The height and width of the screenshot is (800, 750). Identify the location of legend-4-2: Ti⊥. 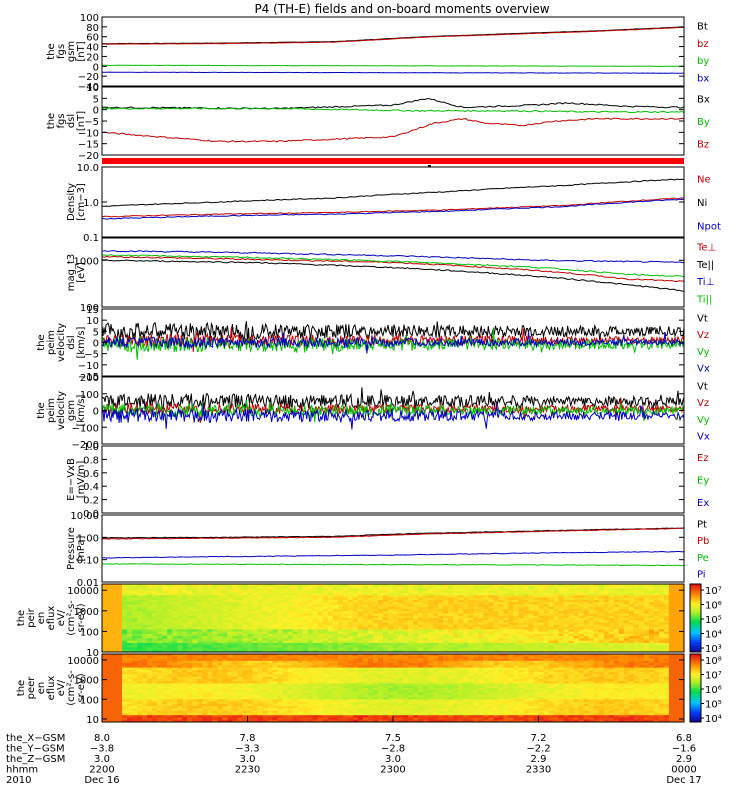
(705, 282).